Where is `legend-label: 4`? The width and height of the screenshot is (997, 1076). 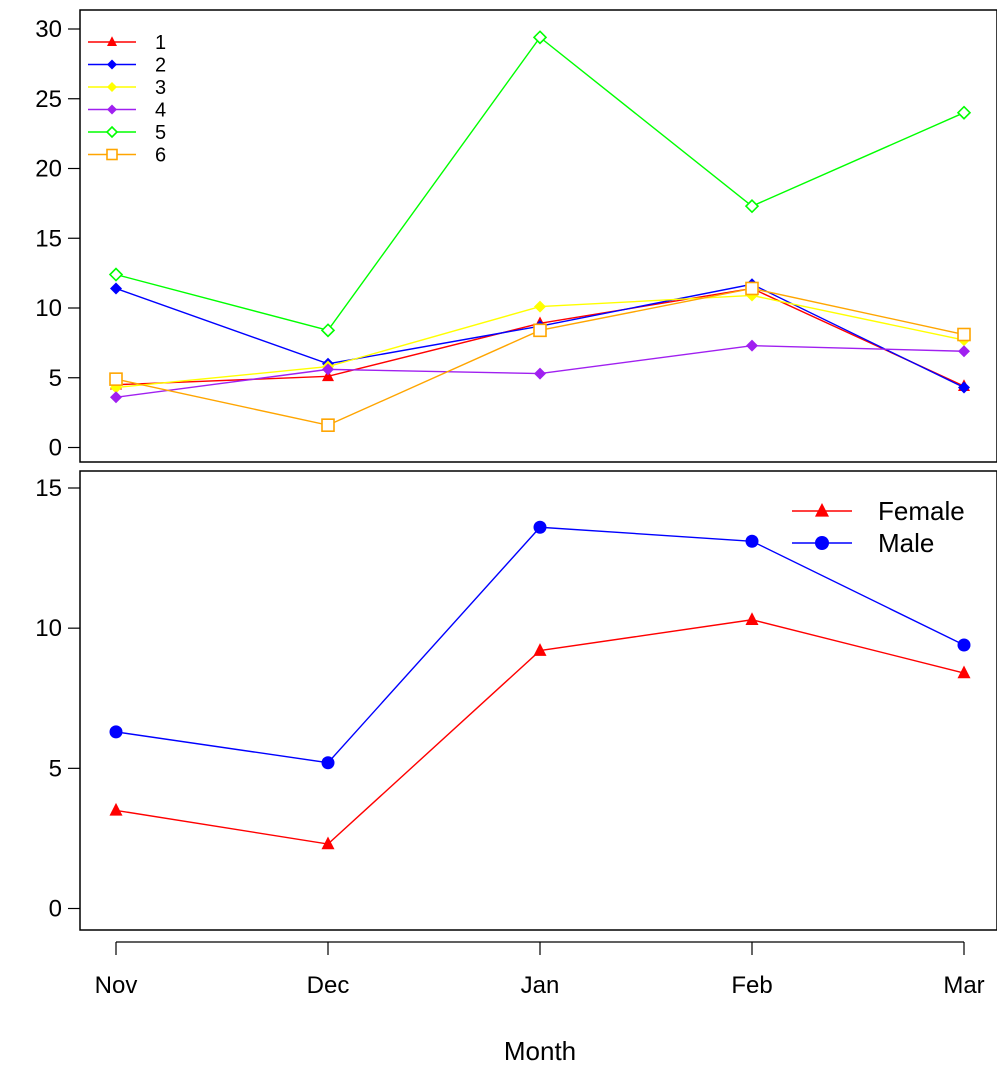
legend-label: 4 is located at coordinates (160, 111).